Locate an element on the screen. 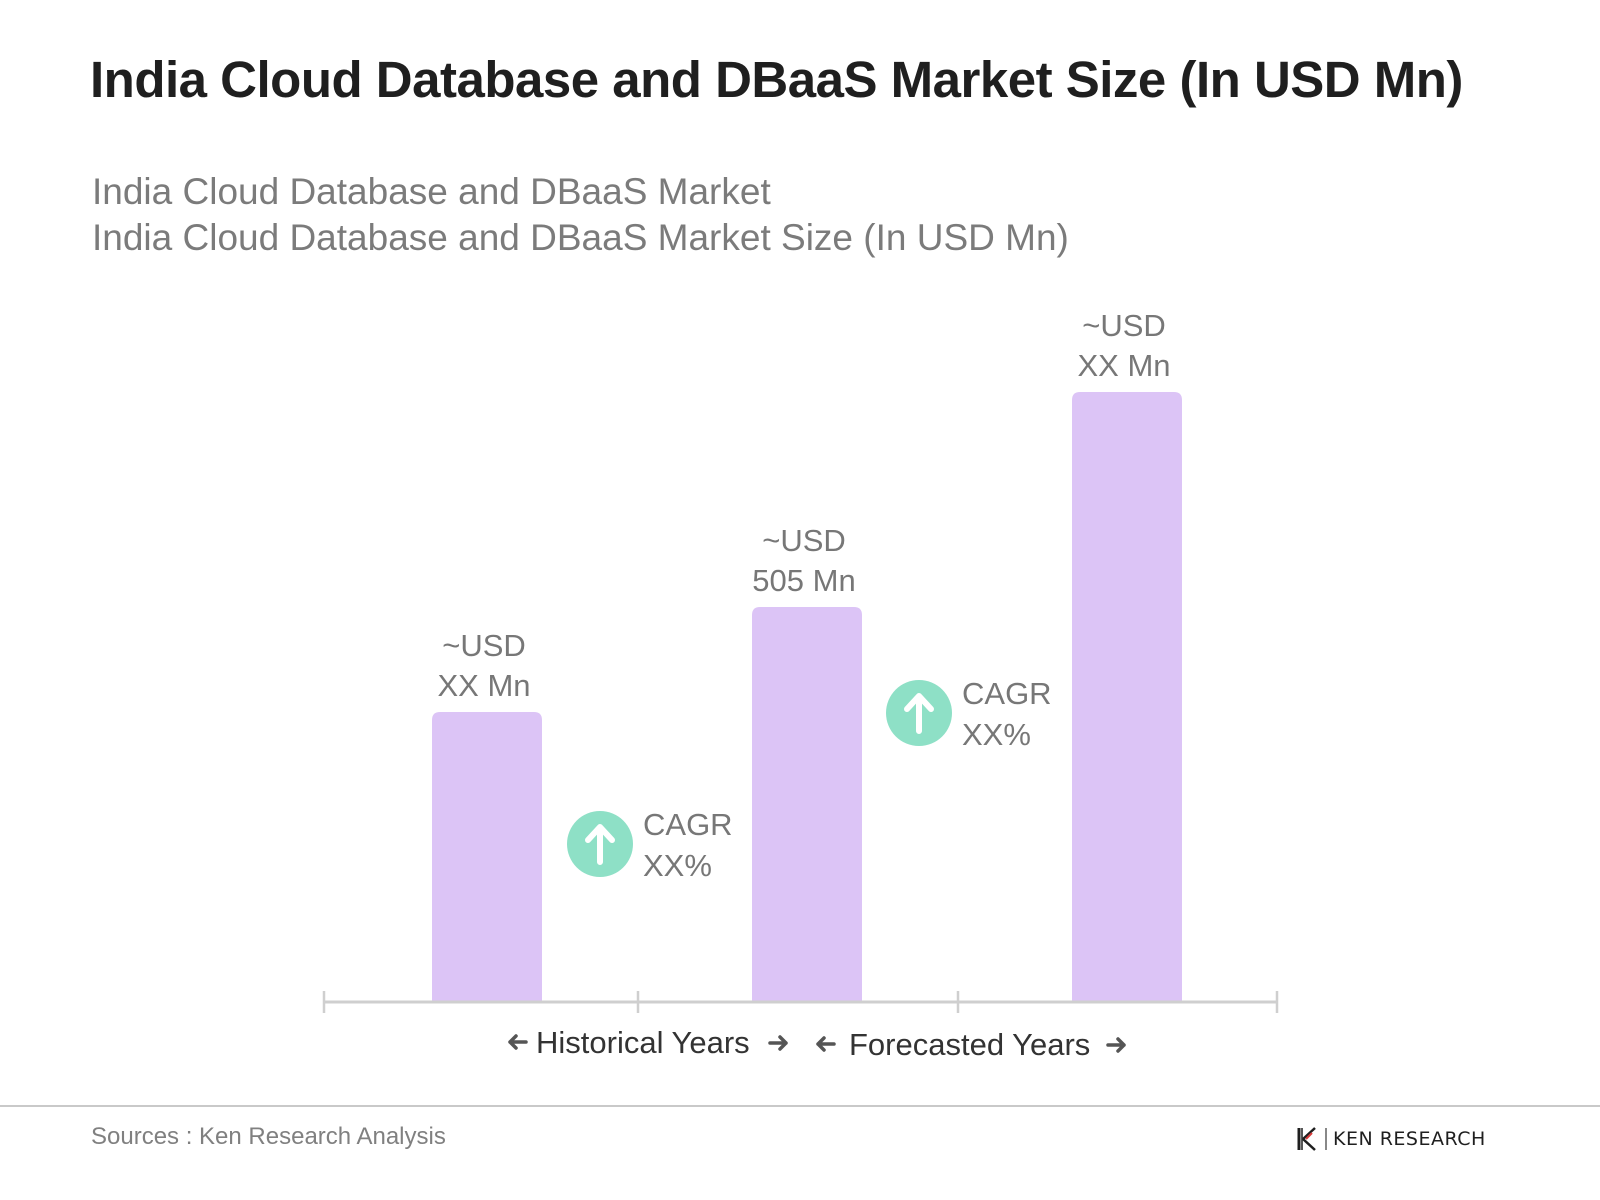 Image resolution: width=1600 pixels, height=1200 pixels. forecasted-years-label: Forecasted Years is located at coordinates (969, 1044).